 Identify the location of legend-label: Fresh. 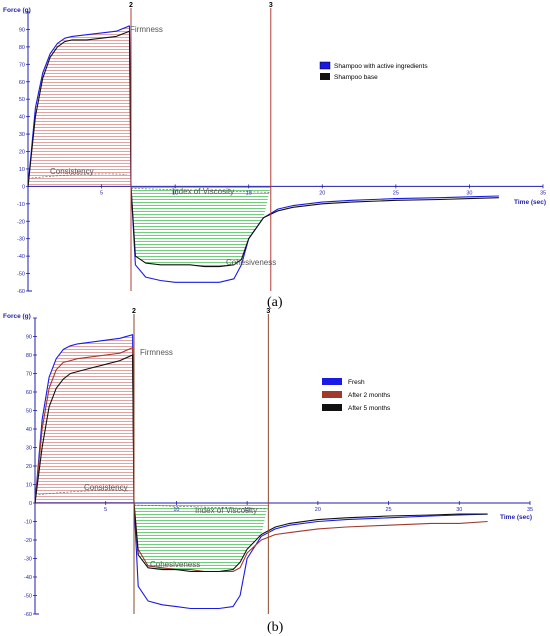
(356, 382).